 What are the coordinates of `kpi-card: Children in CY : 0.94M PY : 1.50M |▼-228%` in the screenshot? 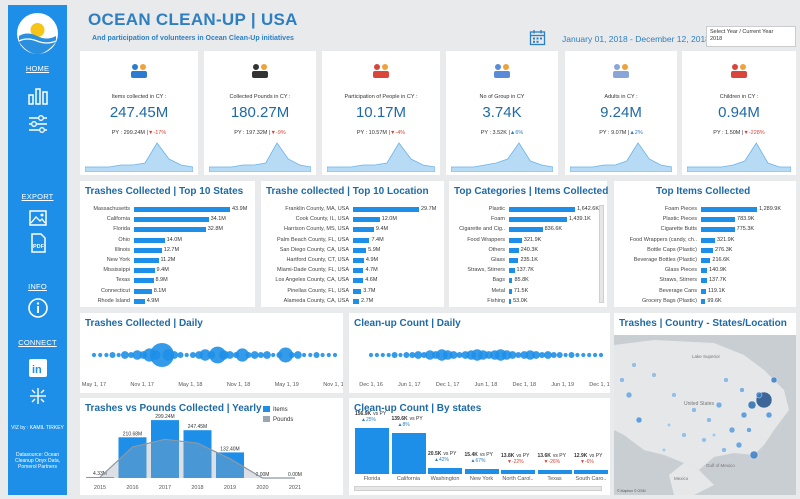 It's located at (739, 113).